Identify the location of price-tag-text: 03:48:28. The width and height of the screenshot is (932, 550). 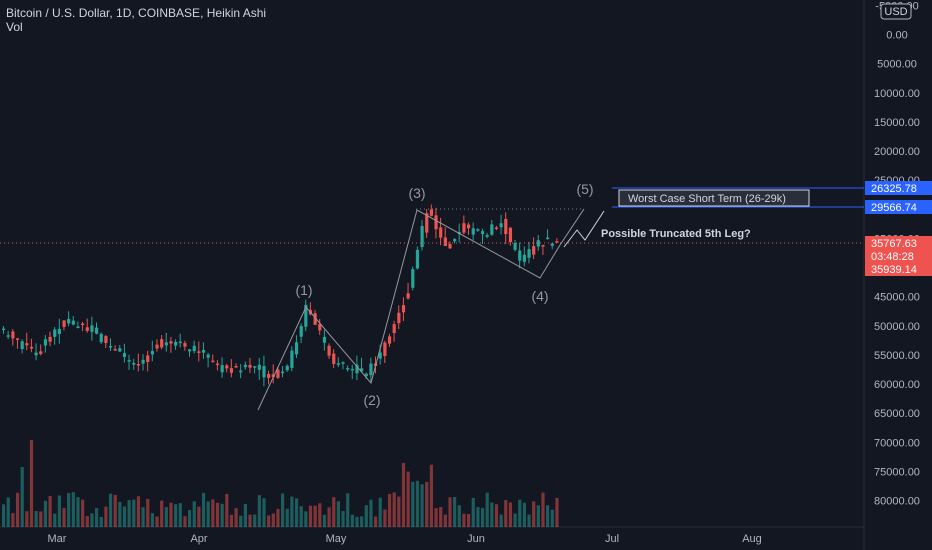
(892, 257).